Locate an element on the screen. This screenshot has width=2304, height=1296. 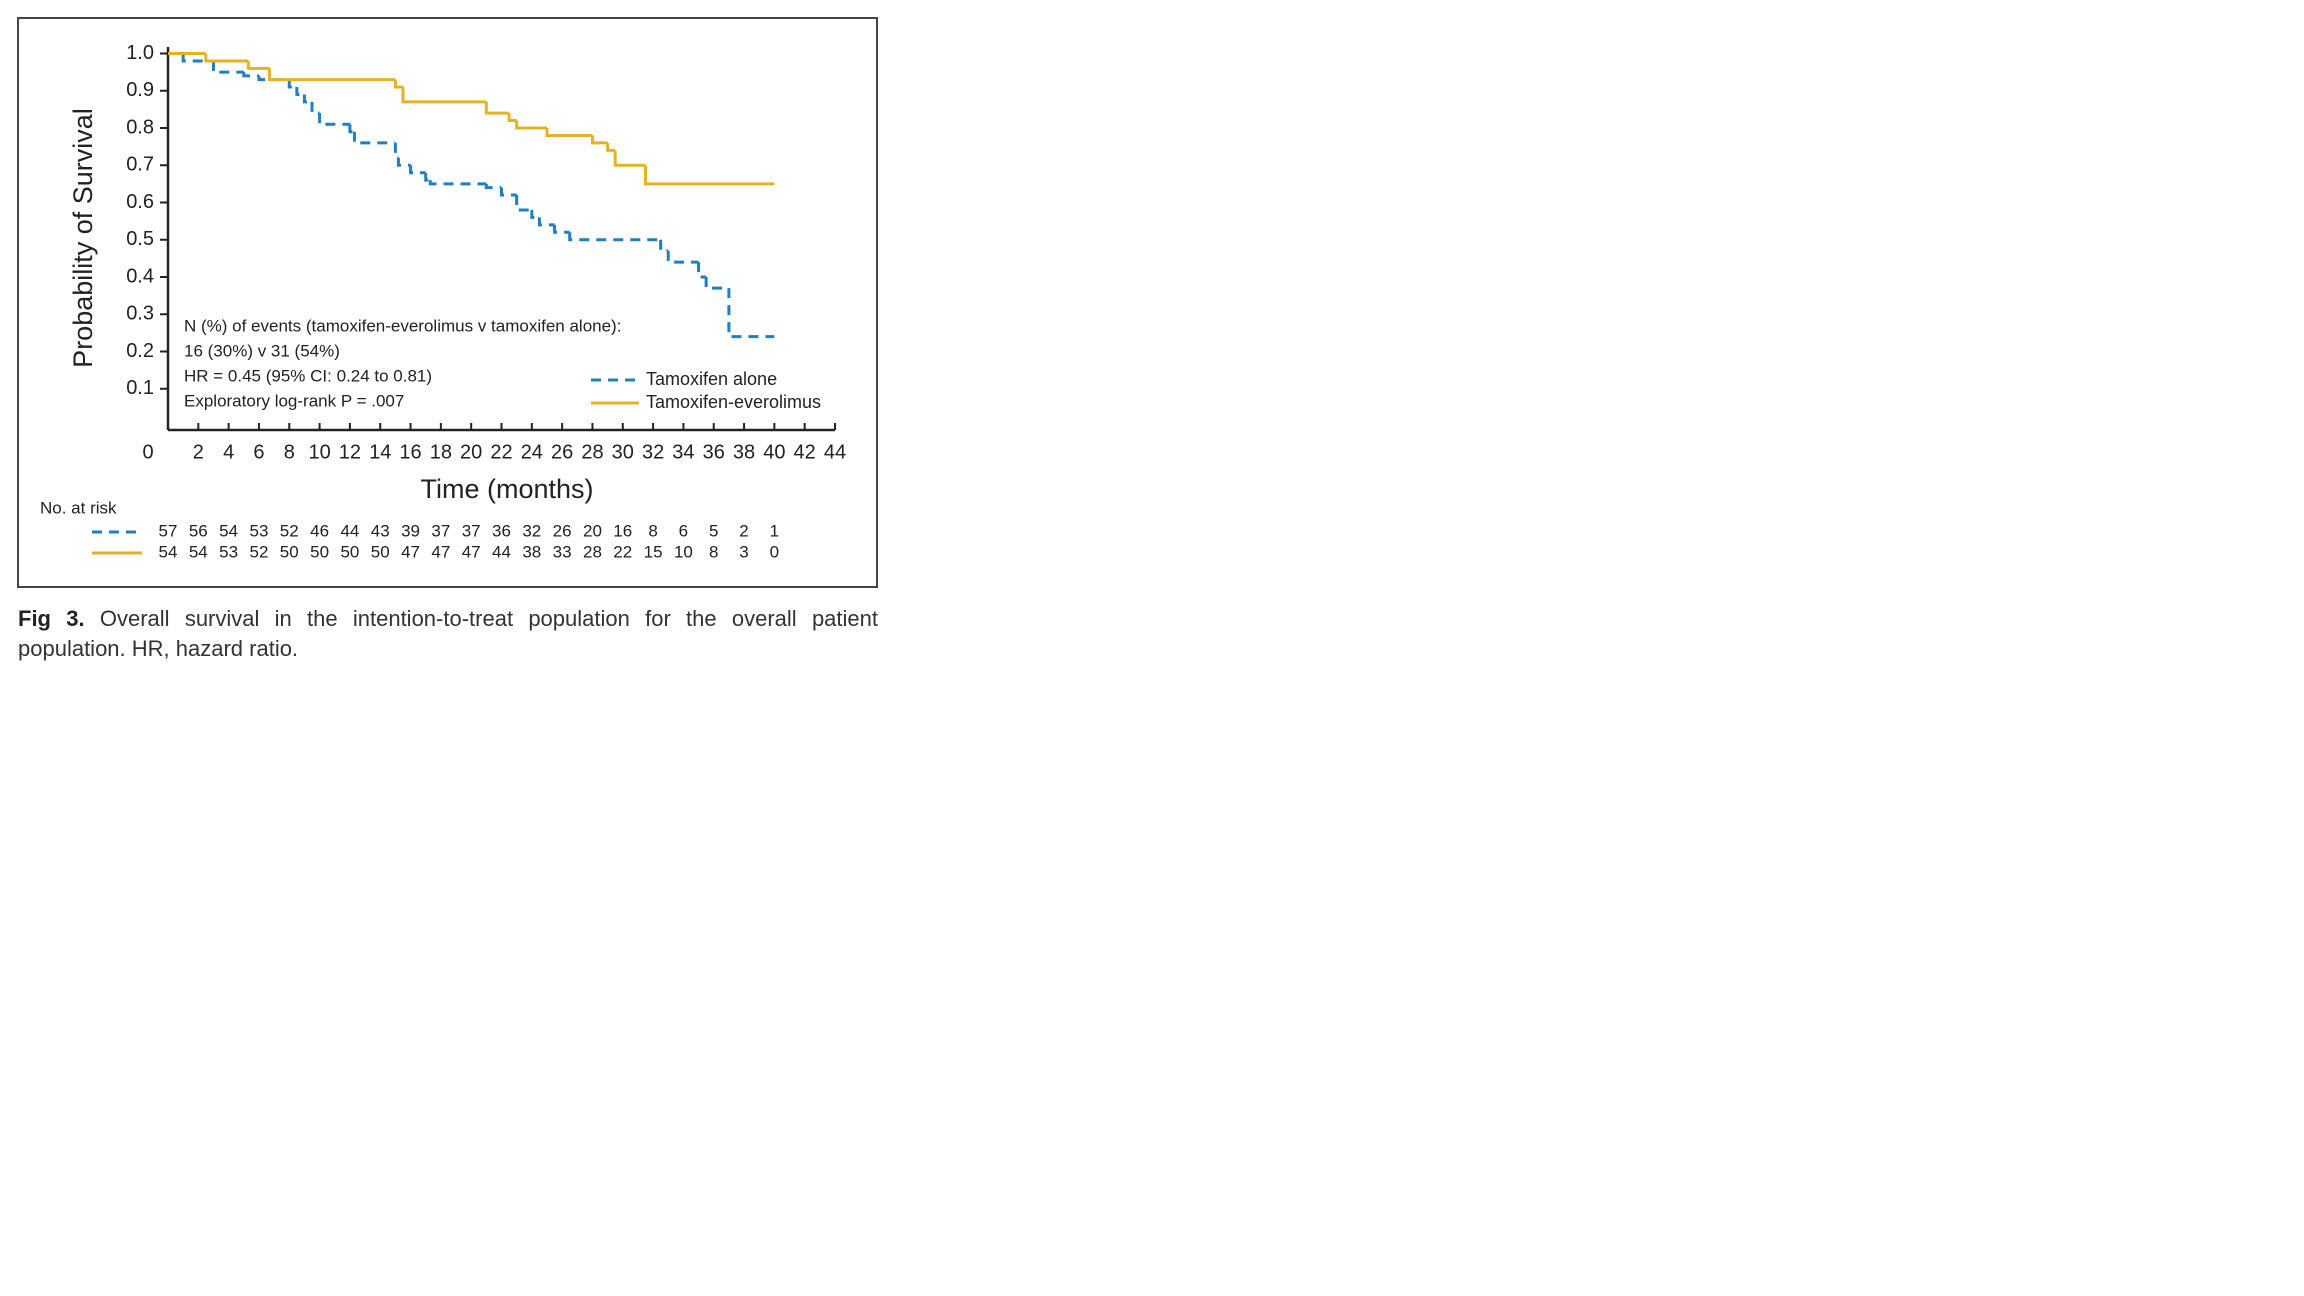
risk-count: 37 is located at coordinates (471, 530).